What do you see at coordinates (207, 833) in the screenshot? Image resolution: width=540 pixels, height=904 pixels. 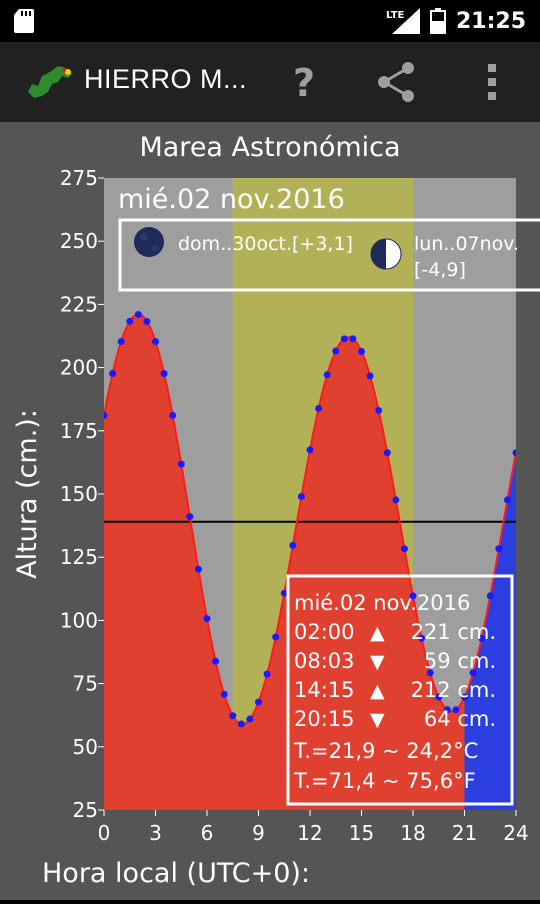 I see `x-tick-label: 6` at bounding box center [207, 833].